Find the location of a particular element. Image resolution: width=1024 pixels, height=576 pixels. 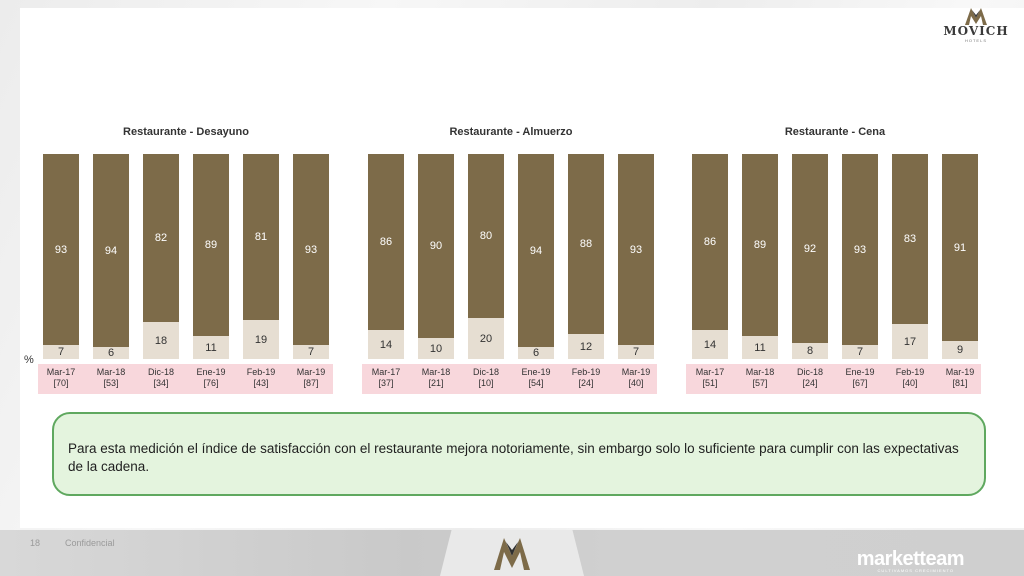

x-tick-label: Ene-19 [54] is located at coordinates (536, 378).